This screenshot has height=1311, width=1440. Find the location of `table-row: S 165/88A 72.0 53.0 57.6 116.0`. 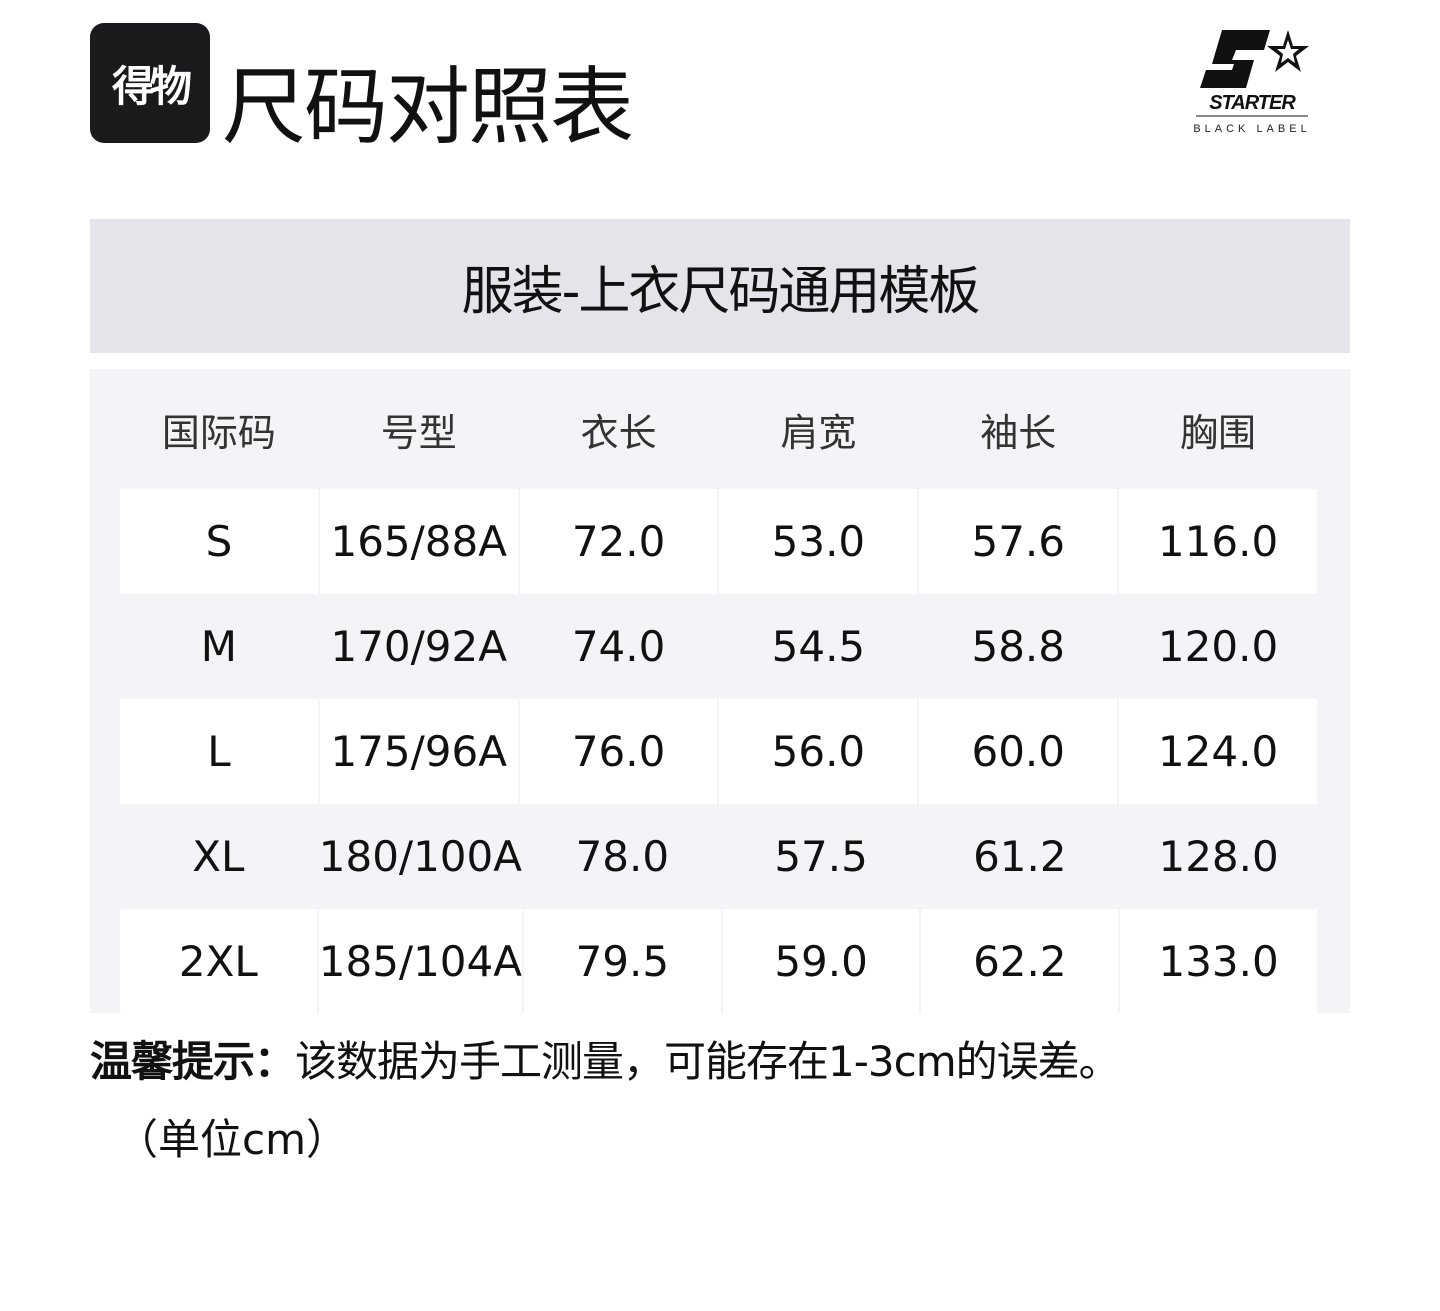

table-row: S 165/88A 72.0 53.0 57.6 116.0 is located at coordinates (718, 541).